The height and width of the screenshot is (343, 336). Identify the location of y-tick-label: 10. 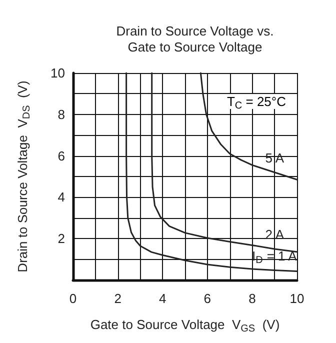
(57, 73).